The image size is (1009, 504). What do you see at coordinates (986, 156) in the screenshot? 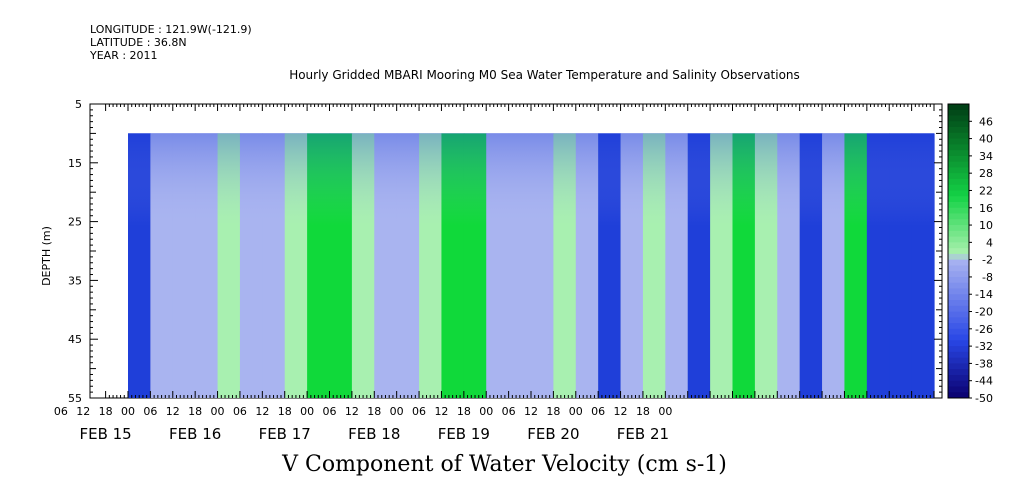
I see `colorbar-label: 34` at bounding box center [986, 156].